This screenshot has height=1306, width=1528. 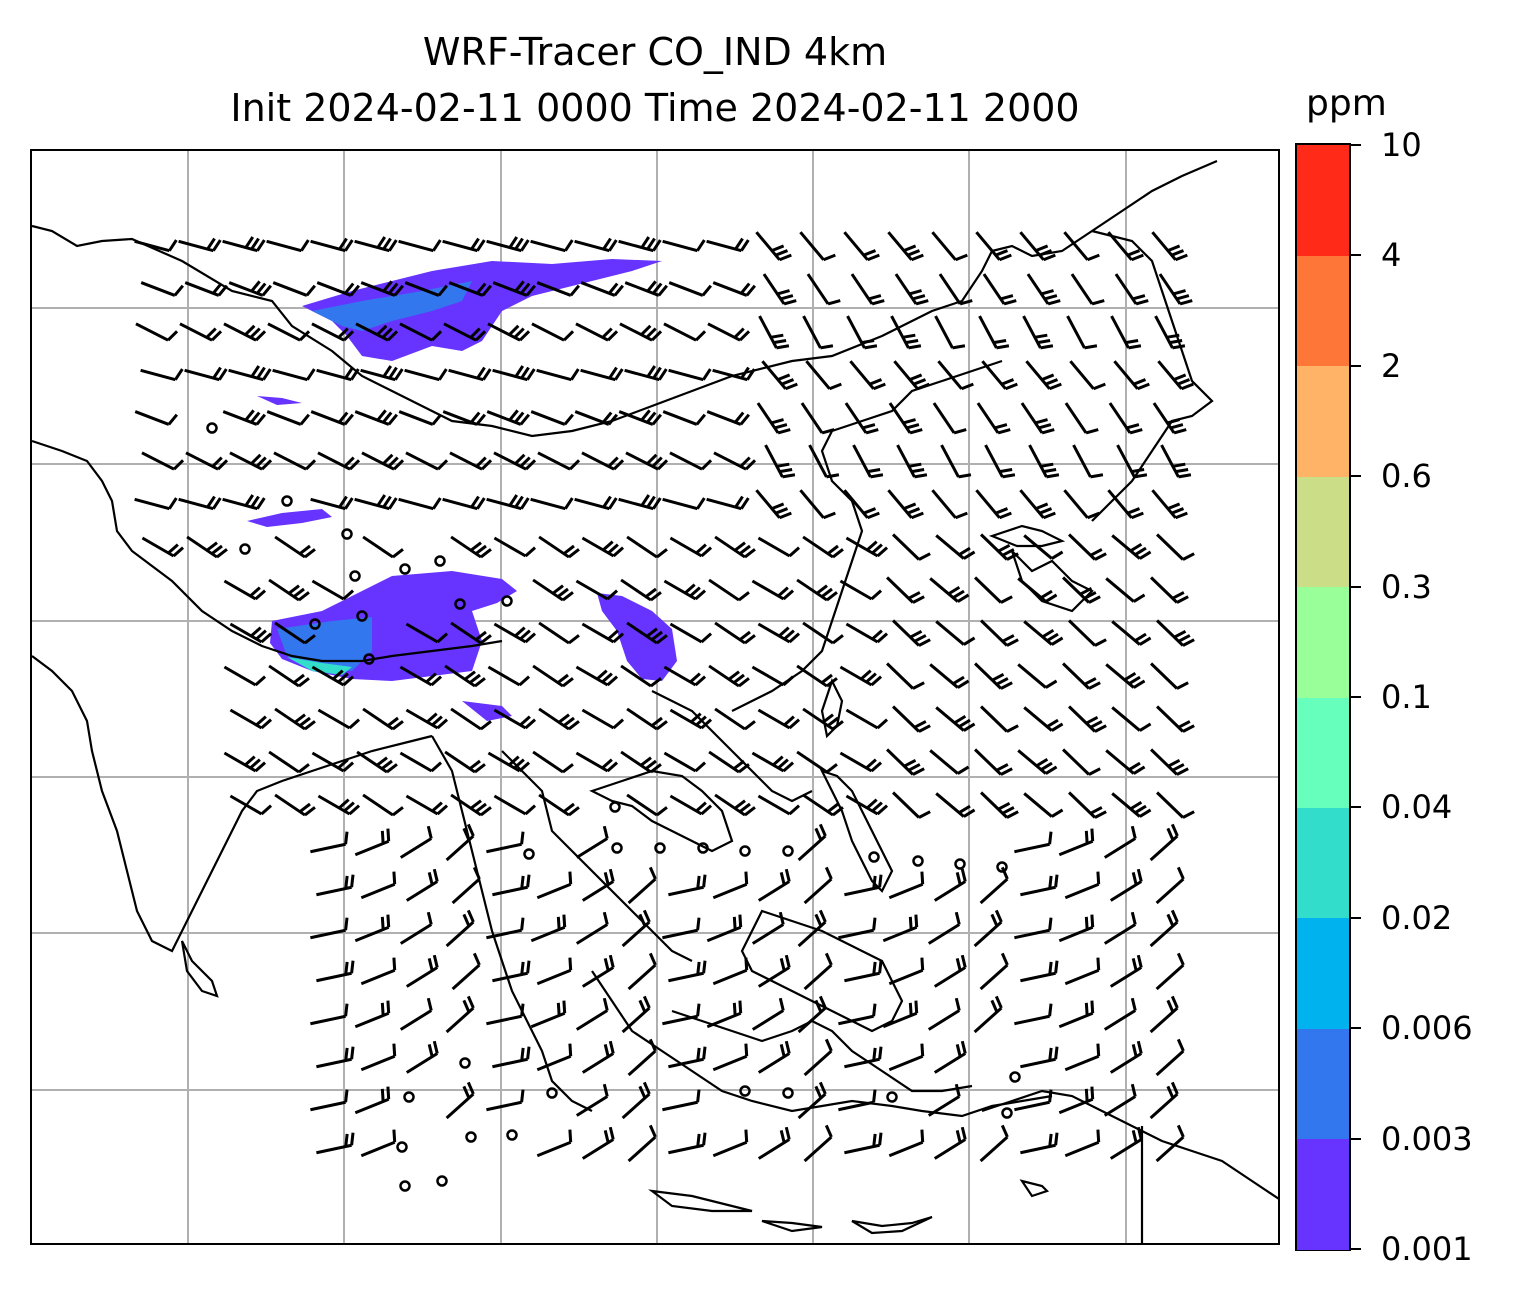 I want to click on colorbar-tick-label: 0.001, so click(x=1427, y=1249).